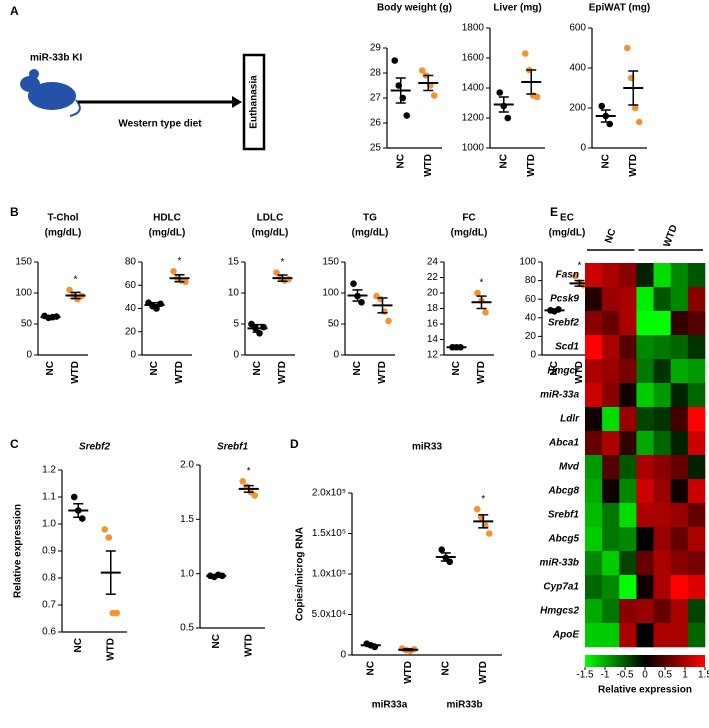  Describe the element at coordinates (468, 218) in the screenshot. I see `chart-title: FC` at that location.